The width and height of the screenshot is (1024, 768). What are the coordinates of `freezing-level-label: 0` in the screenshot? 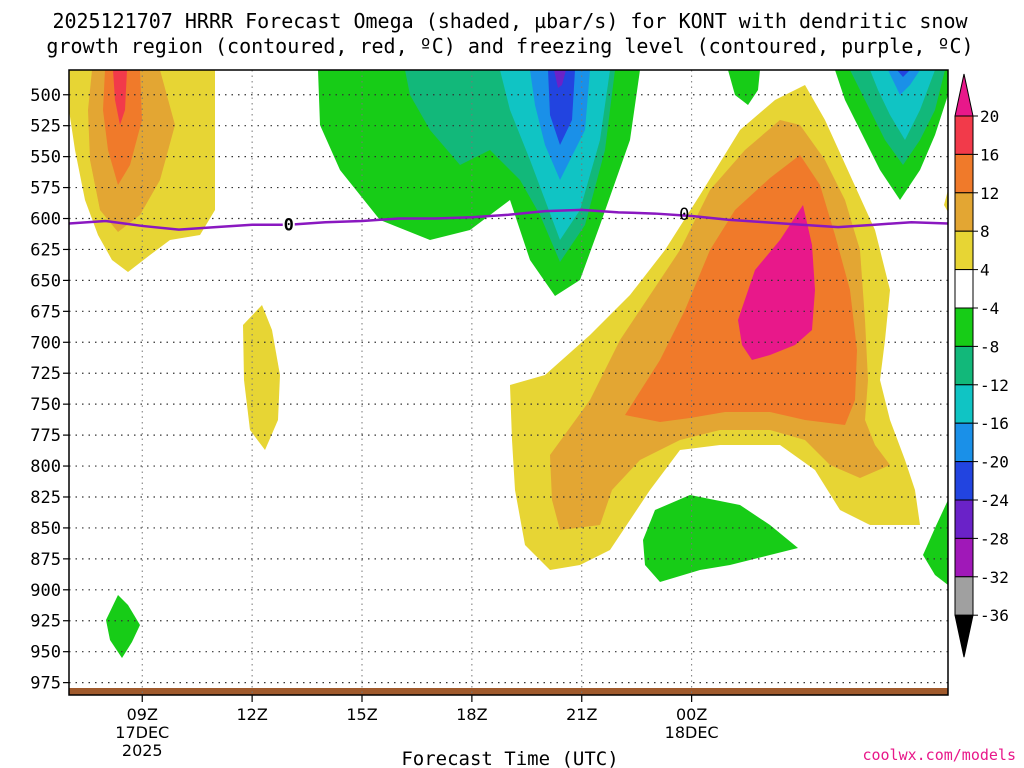 It's located at (288, 226).